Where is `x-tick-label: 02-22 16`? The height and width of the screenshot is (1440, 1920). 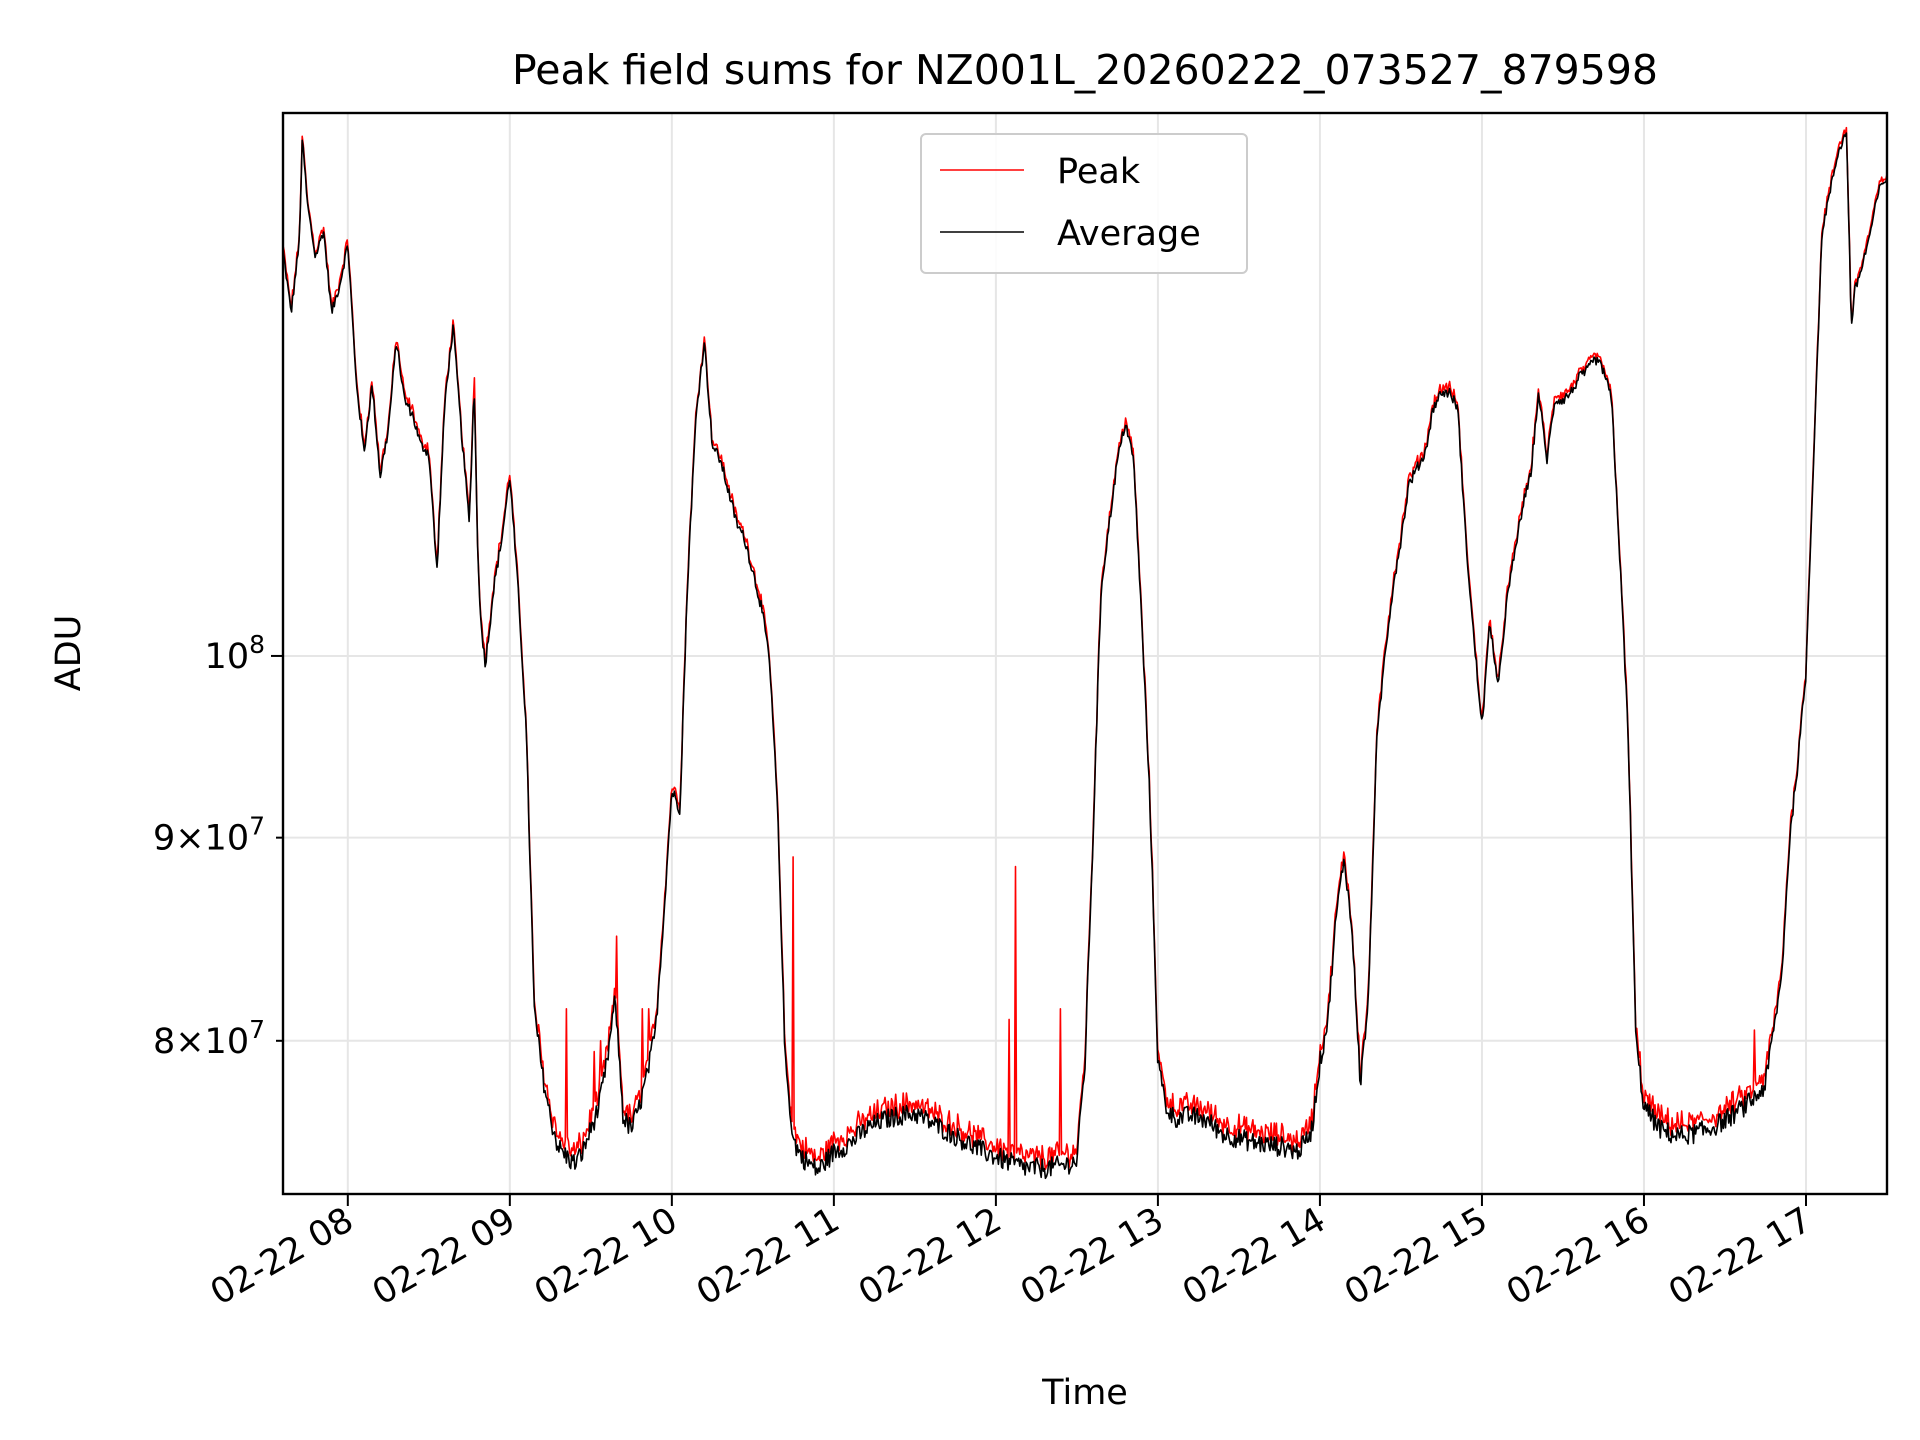
x-tick-label: 02-22 16 is located at coordinates (1578, 1256).